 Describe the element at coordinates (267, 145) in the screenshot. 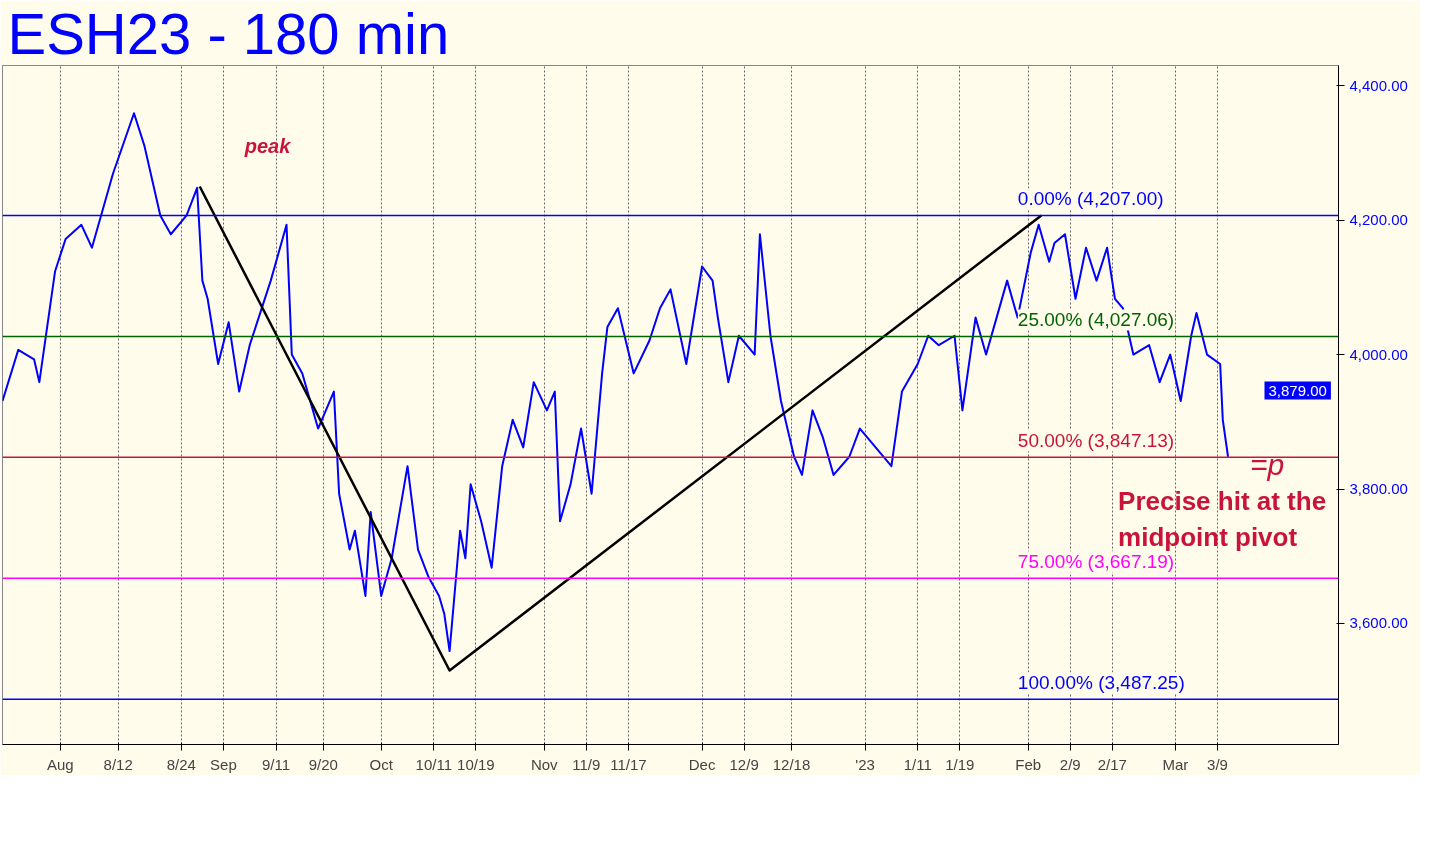

I see `annotation: peak` at that location.